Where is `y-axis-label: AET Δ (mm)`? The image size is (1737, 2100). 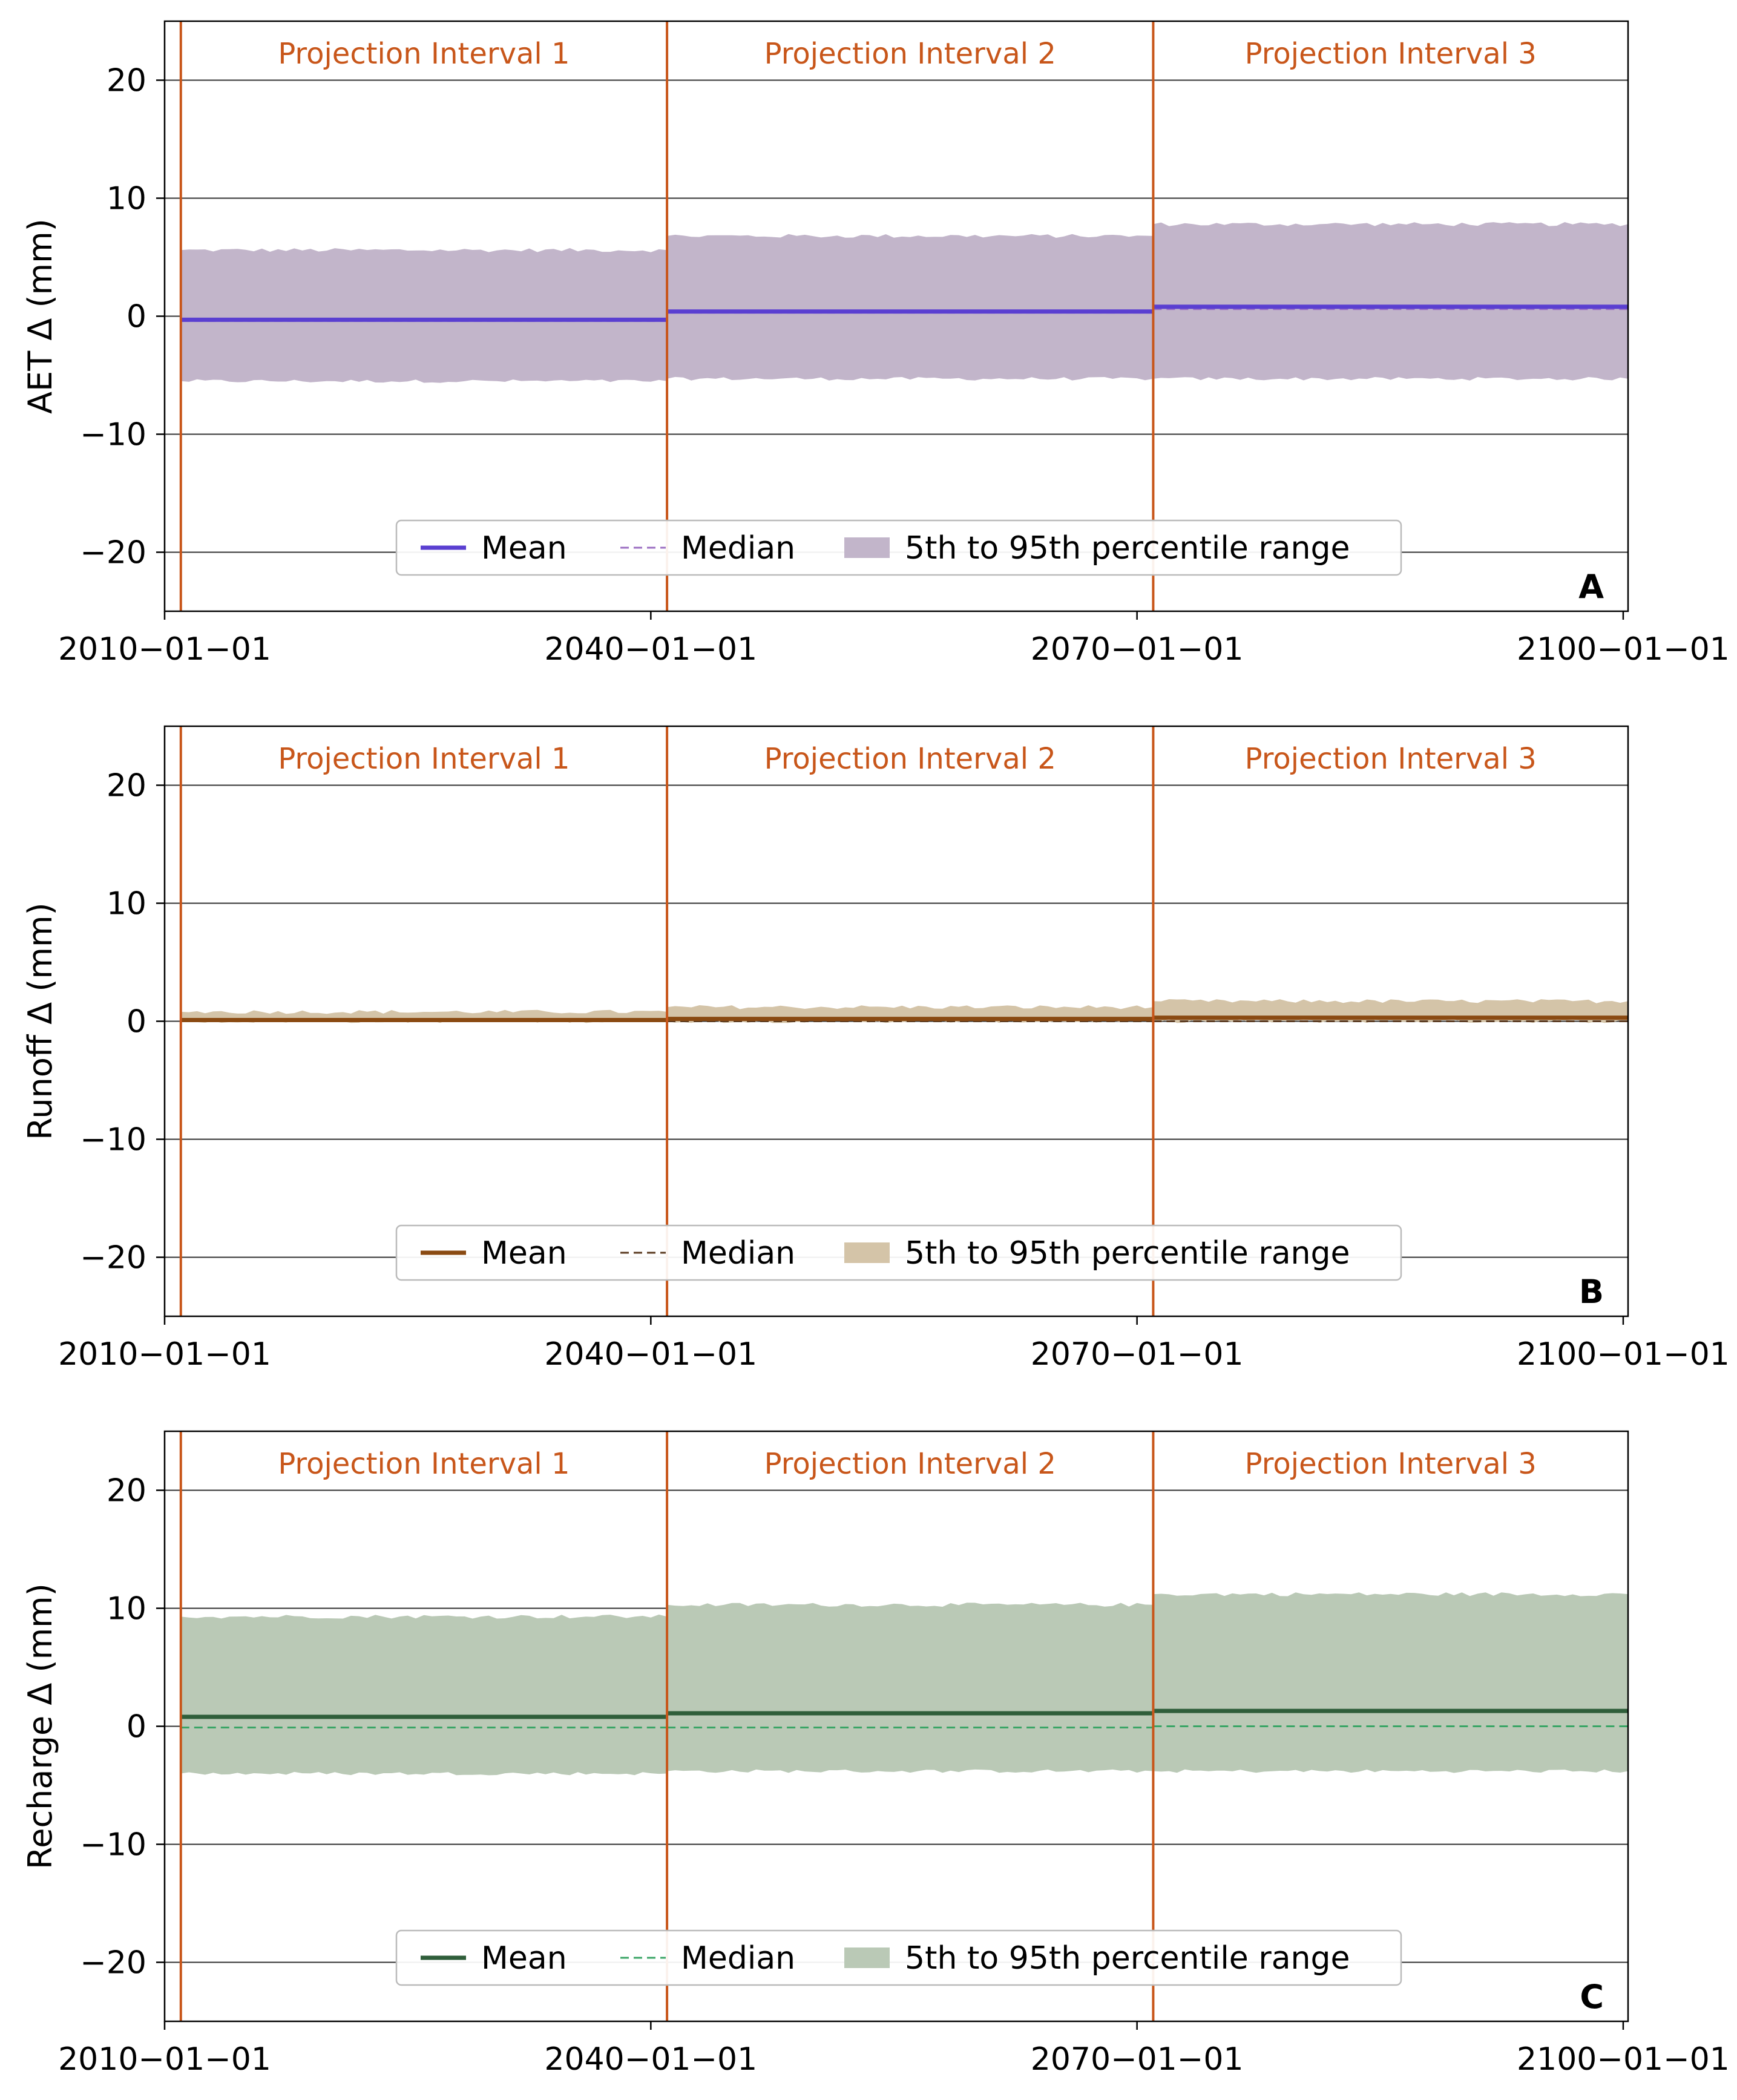
y-axis-label: AET Δ (mm) is located at coordinates (40, 316).